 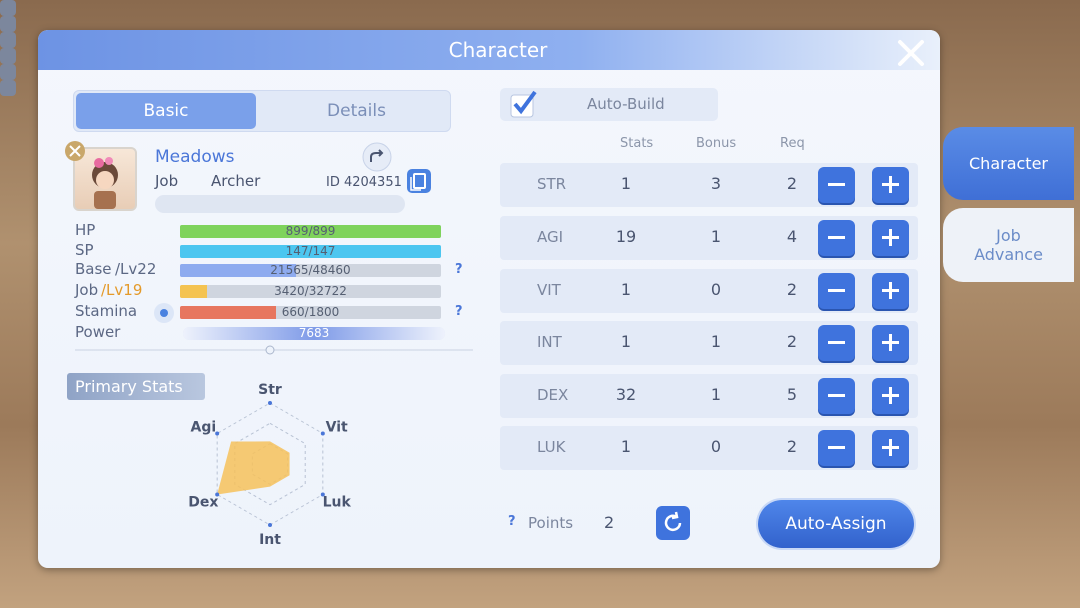 What do you see at coordinates (270, 540) in the screenshot?
I see `radar-axis-label: Int` at bounding box center [270, 540].